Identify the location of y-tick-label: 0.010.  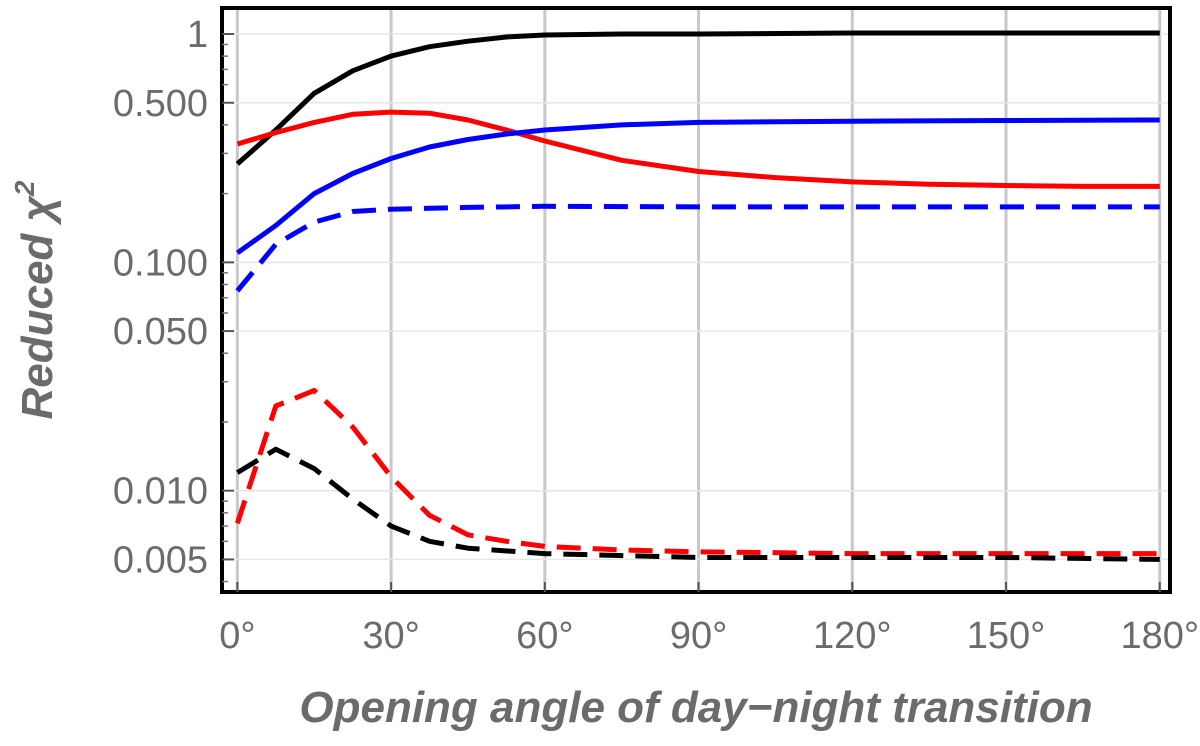
(160, 492).